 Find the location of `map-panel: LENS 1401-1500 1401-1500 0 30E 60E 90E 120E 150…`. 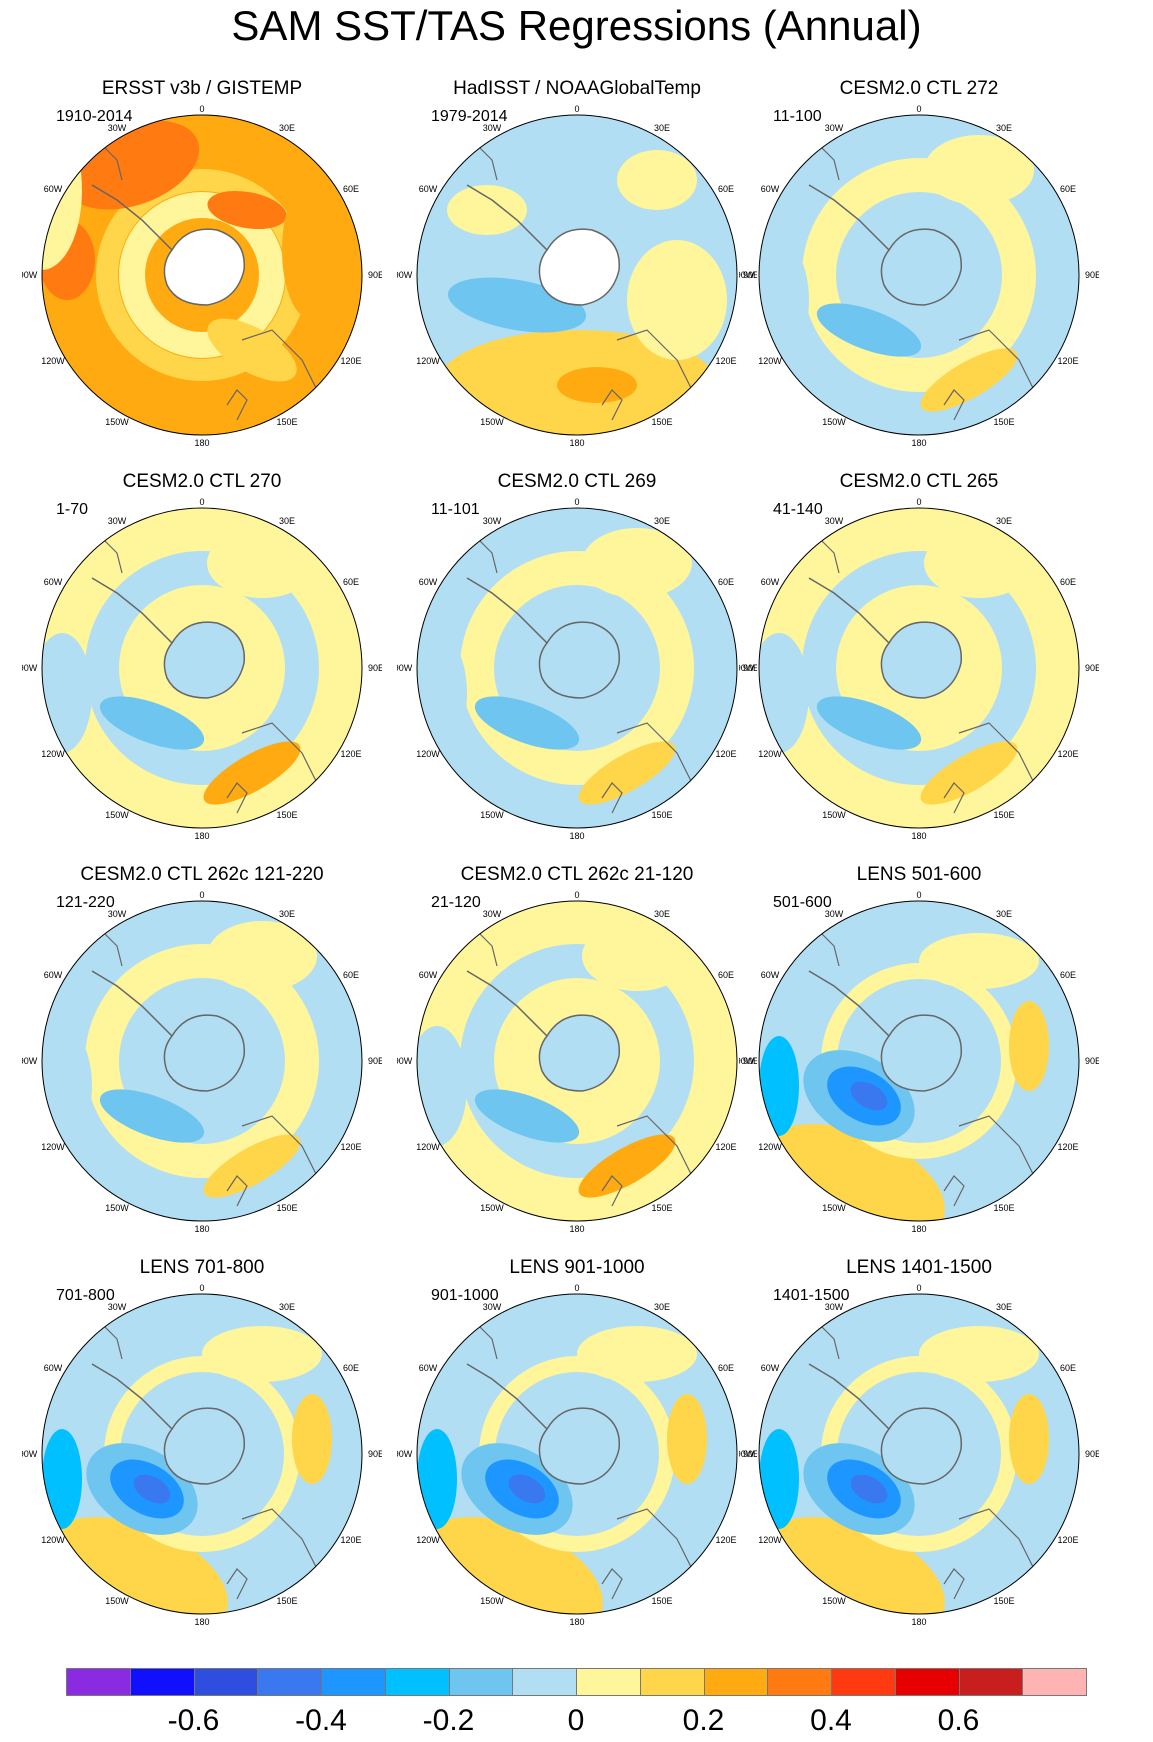

map-panel: LENS 1401-1500 1401-1500 0 30E 60E 90E 120E 150… is located at coordinates (919, 1452).